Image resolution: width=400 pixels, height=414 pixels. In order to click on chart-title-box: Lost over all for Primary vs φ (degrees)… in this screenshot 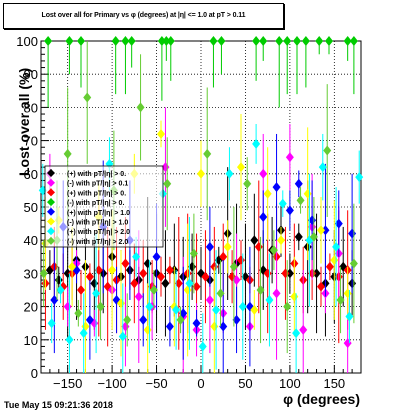, I will do `click(143, 16)`.